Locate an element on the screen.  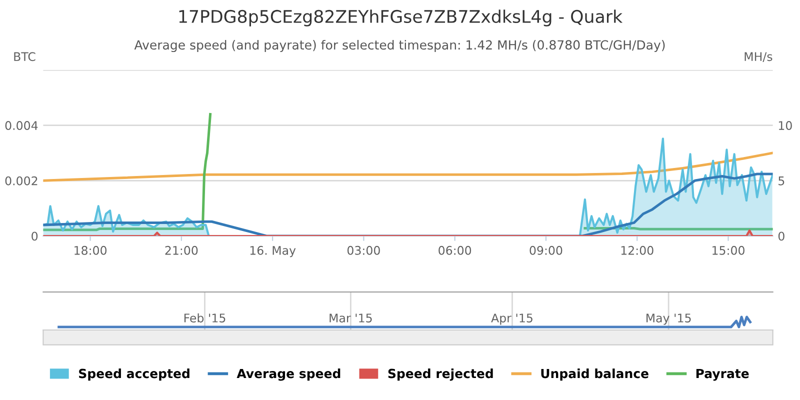
y-tick-label: 0.002 is located at coordinates (21, 181).